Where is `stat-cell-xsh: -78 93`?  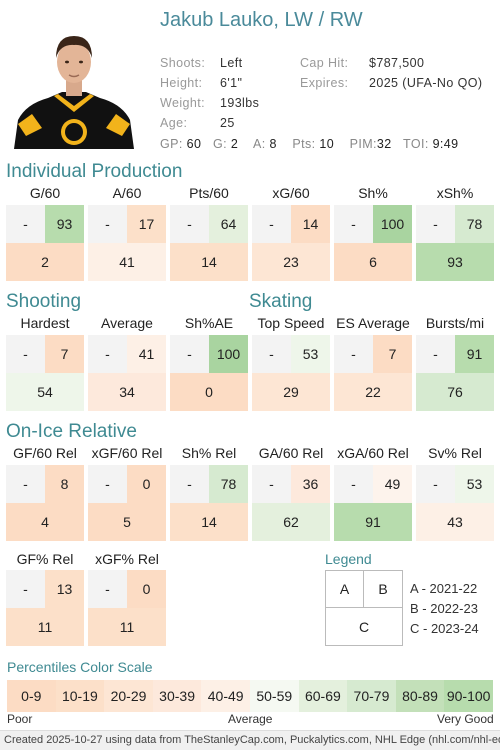 stat-cell-xsh: -78 93 is located at coordinates (455, 243).